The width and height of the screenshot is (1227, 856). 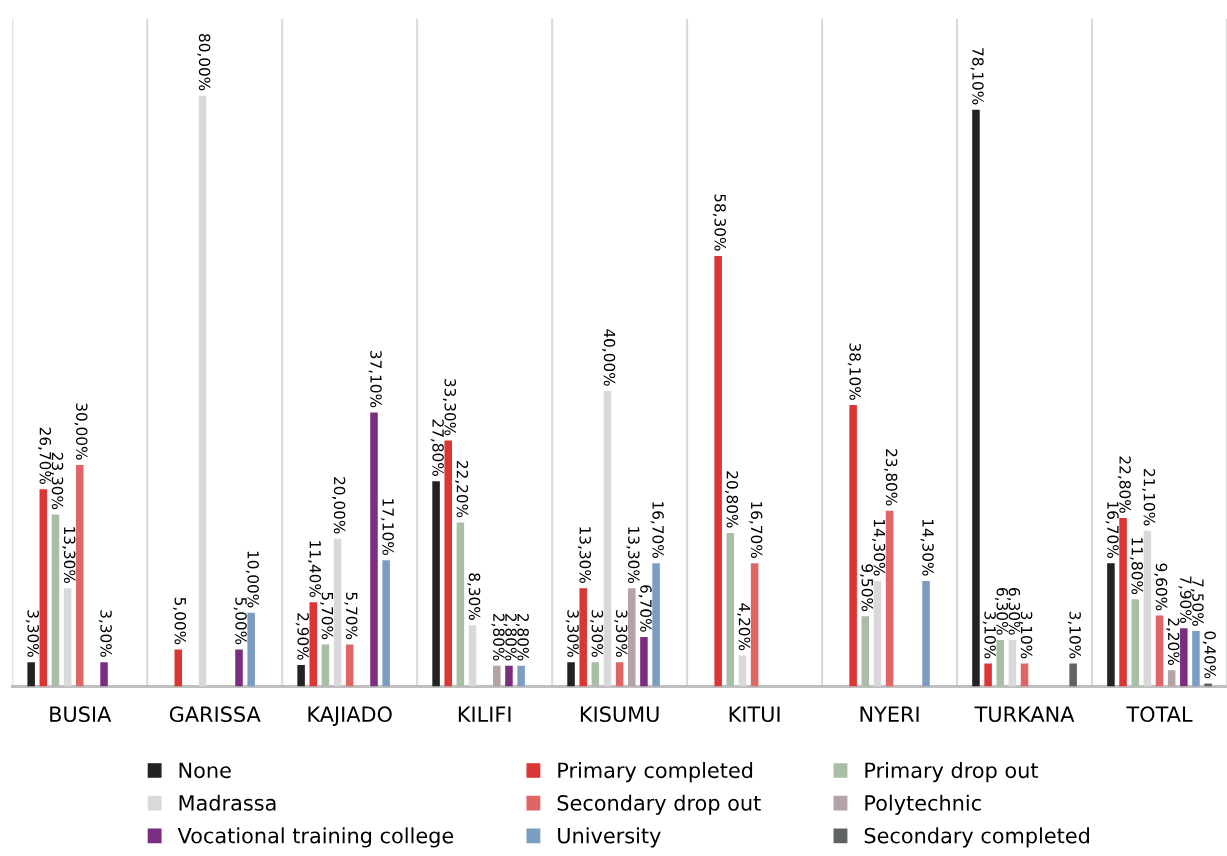 I want to click on x-tick-label: GARISSA, so click(x=215, y=714).